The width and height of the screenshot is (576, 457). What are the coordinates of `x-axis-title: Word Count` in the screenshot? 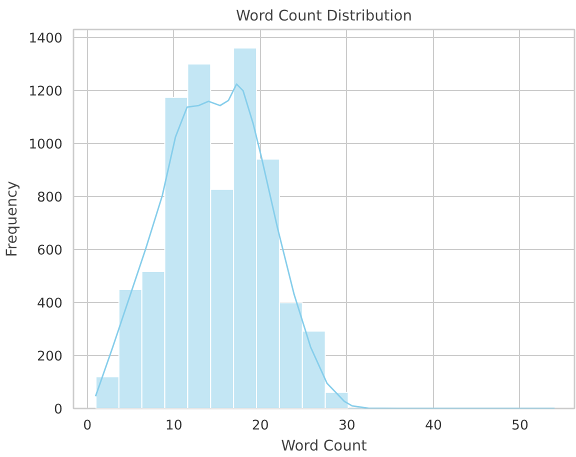 It's located at (324, 446).